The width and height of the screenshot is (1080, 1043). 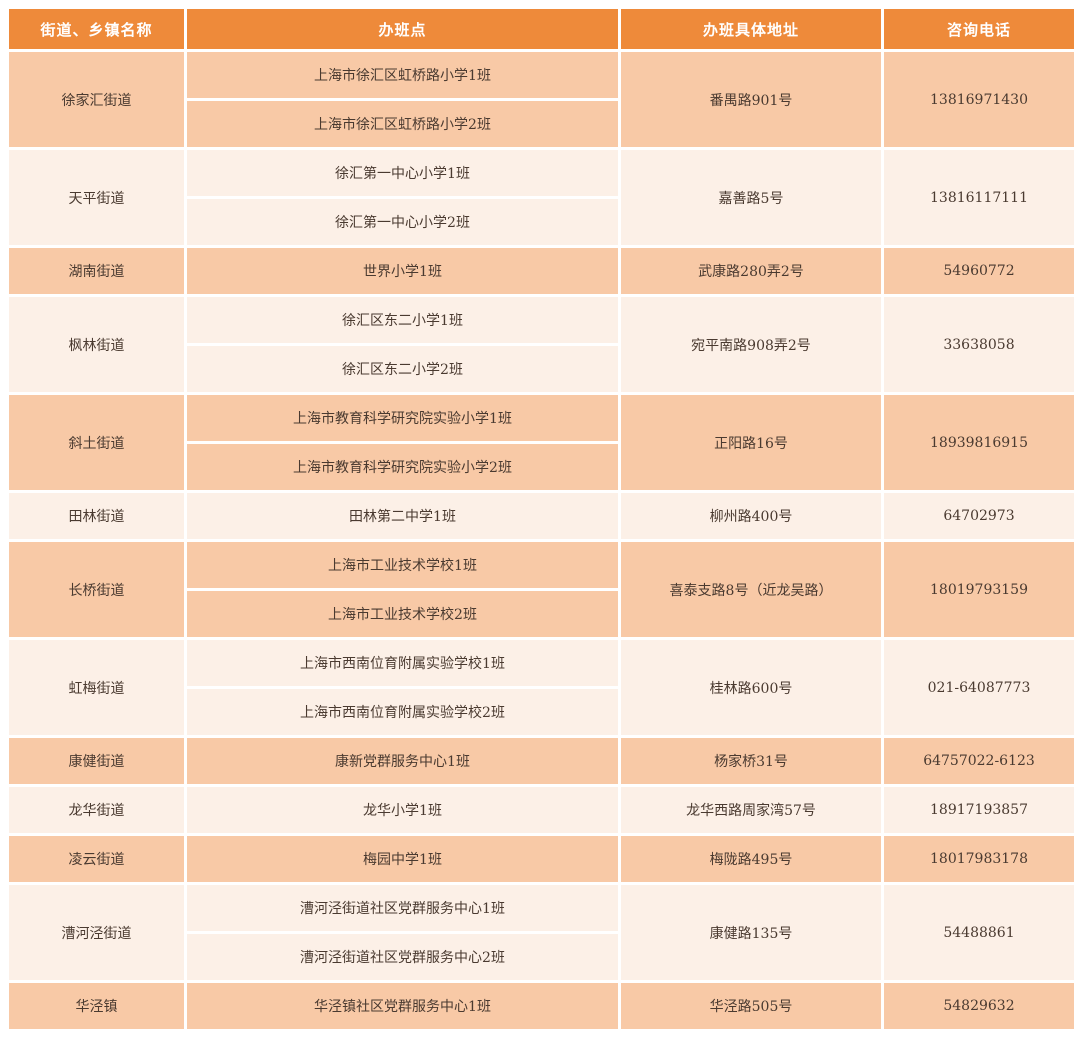 What do you see at coordinates (96, 197) in the screenshot?
I see `street-name-cell: 天平街道` at bounding box center [96, 197].